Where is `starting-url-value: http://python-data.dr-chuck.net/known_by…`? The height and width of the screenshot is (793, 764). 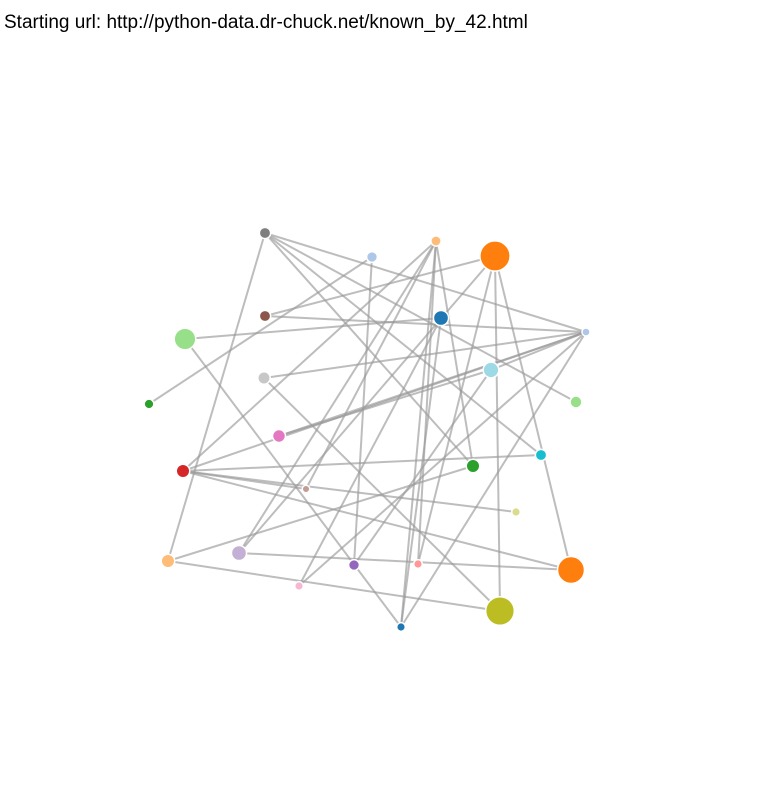 starting-url-value: http://python-data.dr-chuck.net/known_by… is located at coordinates (317, 22).